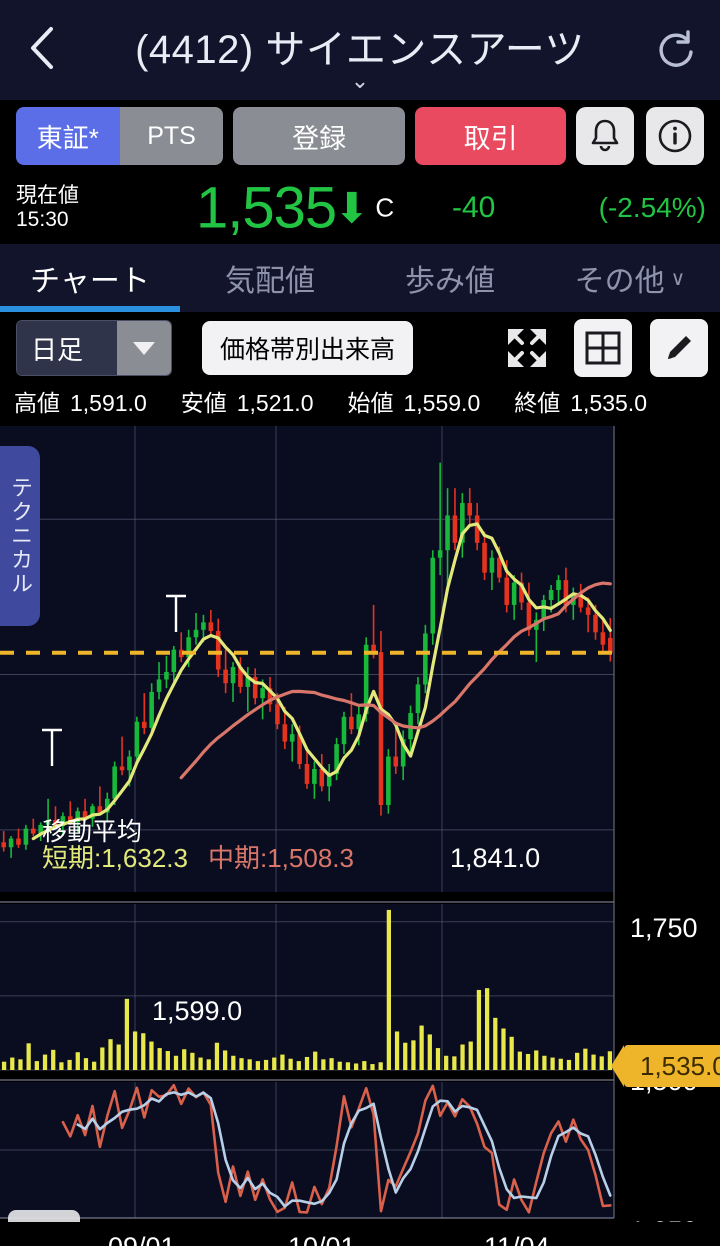  I want to click on ohlc-low: 安値 1,521.0, so click(247, 401).